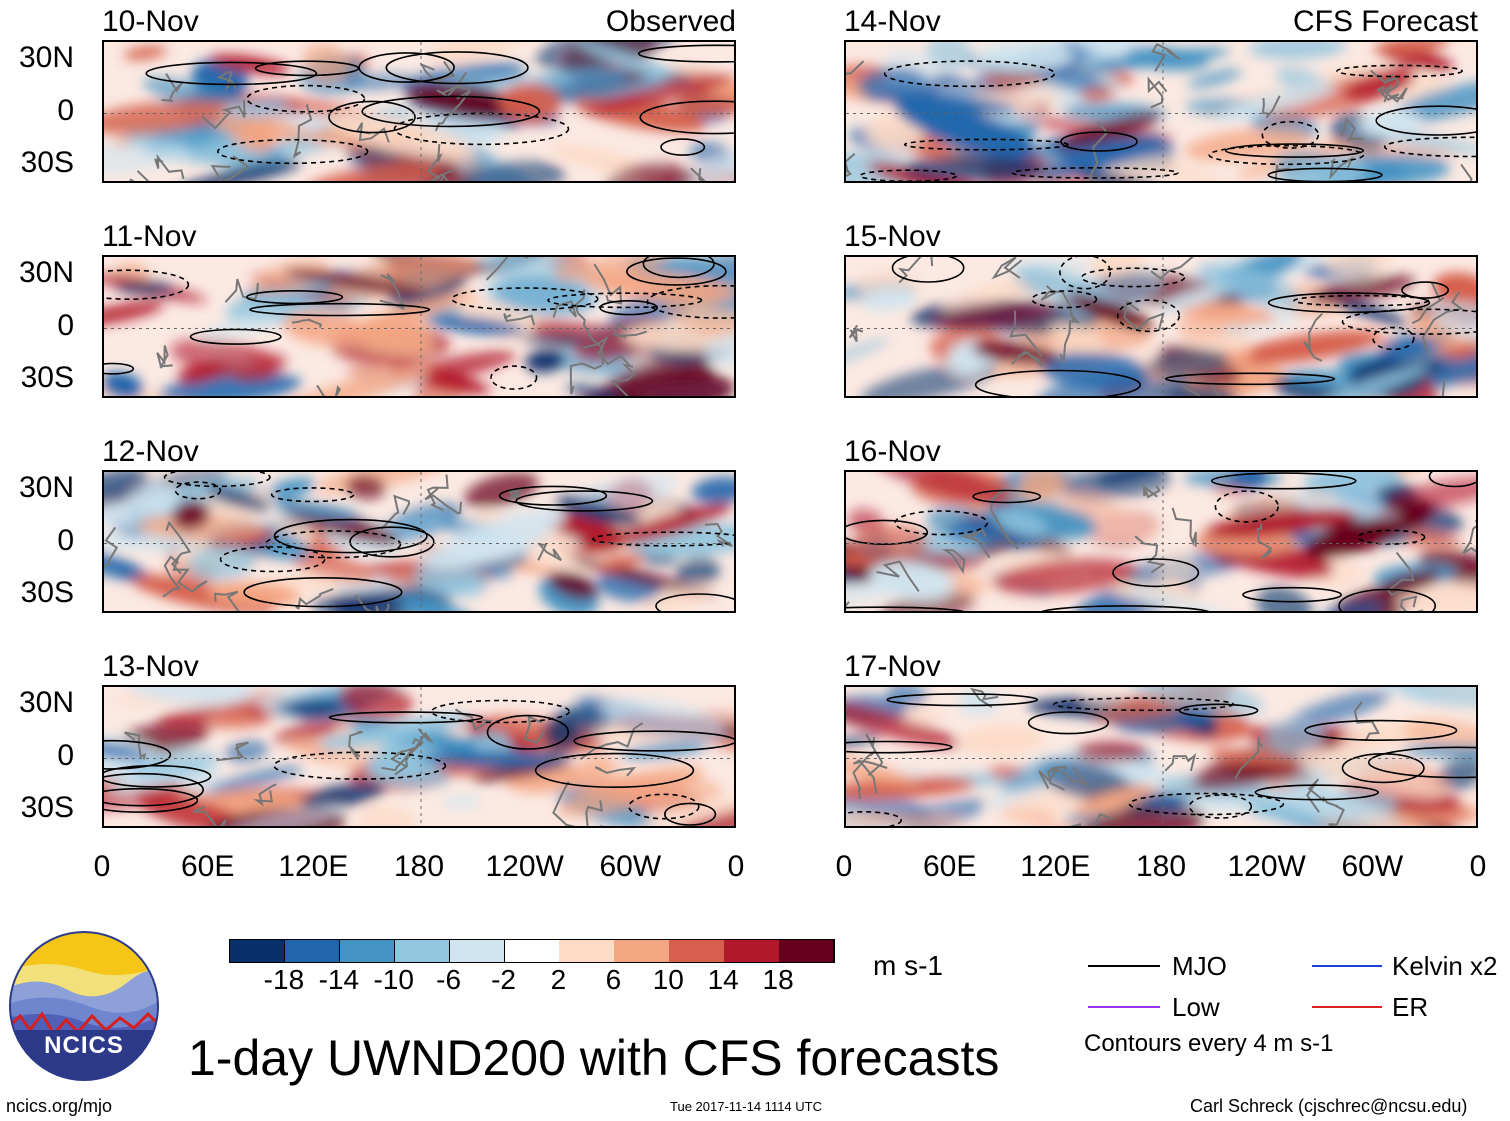  Describe the element at coordinates (892, 666) in the screenshot. I see `panel-date: 17-Nov` at that location.